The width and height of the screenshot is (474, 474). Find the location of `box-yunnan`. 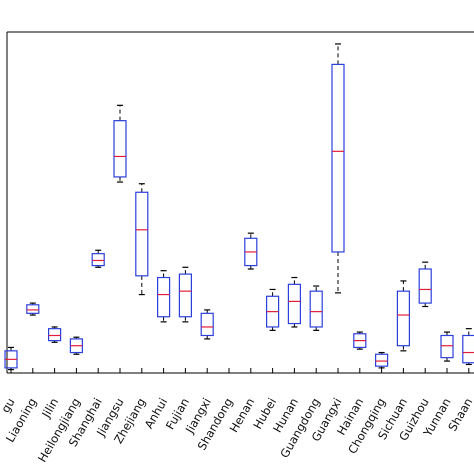

box-yunnan is located at coordinates (447, 346).